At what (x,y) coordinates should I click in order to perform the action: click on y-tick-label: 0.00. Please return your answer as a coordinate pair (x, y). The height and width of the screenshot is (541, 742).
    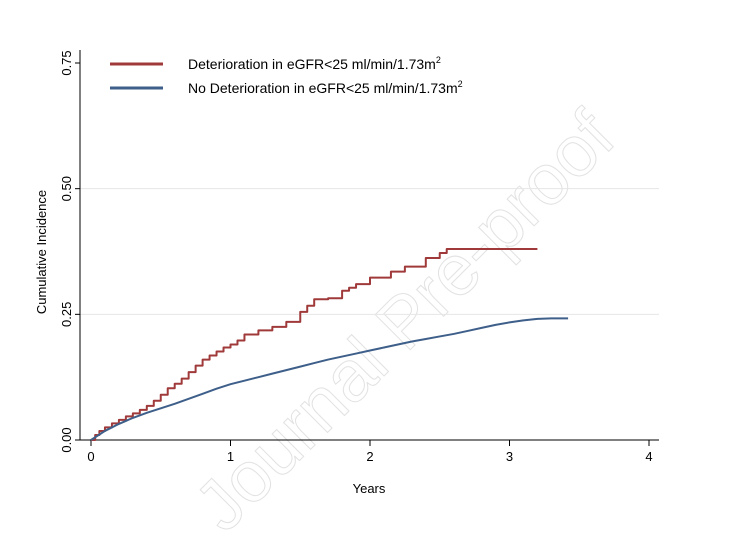
    Looking at the image, I should click on (66, 439).